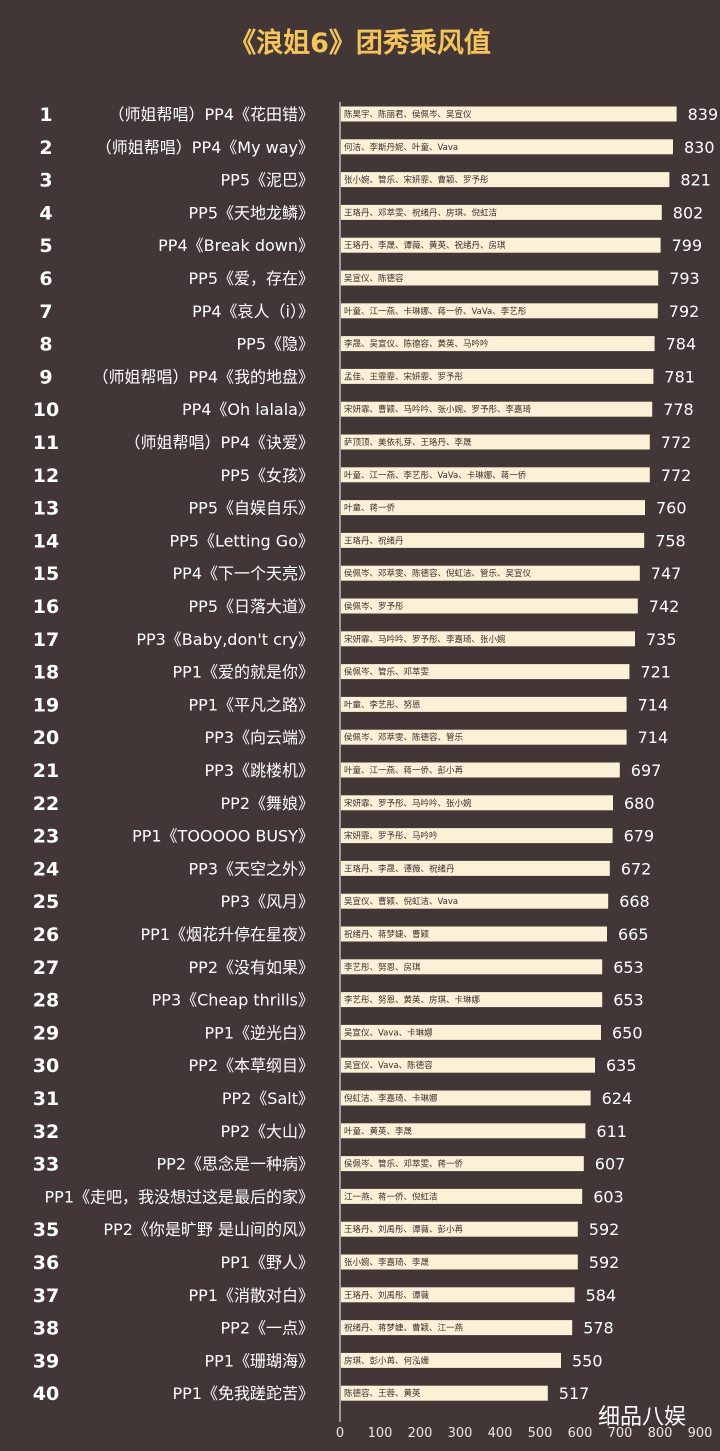 The width and height of the screenshot is (720, 1451). I want to click on category-label: PP2《Salt》, so click(268, 1098).